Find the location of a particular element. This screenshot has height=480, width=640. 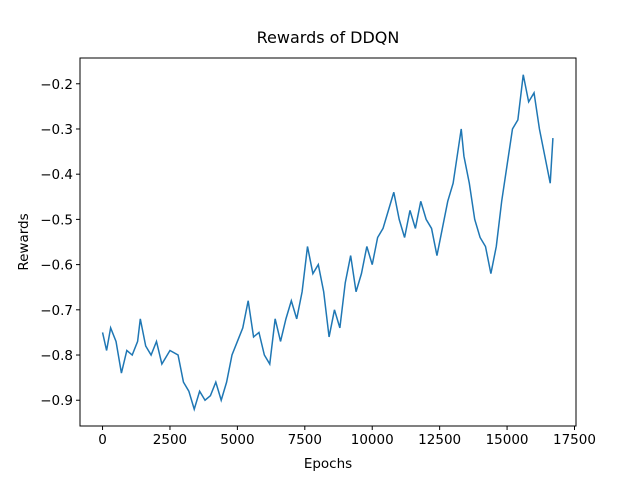

y-tick-label: −0.4 is located at coordinates (56, 175).